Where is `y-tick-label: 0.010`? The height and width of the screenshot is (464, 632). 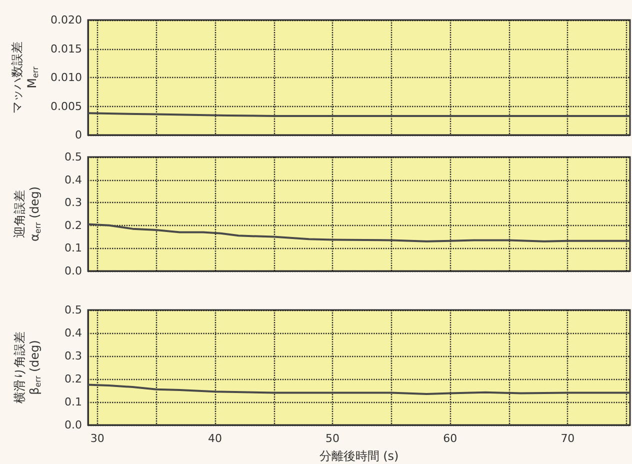 y-tick-label: 0.010 is located at coordinates (66, 77).